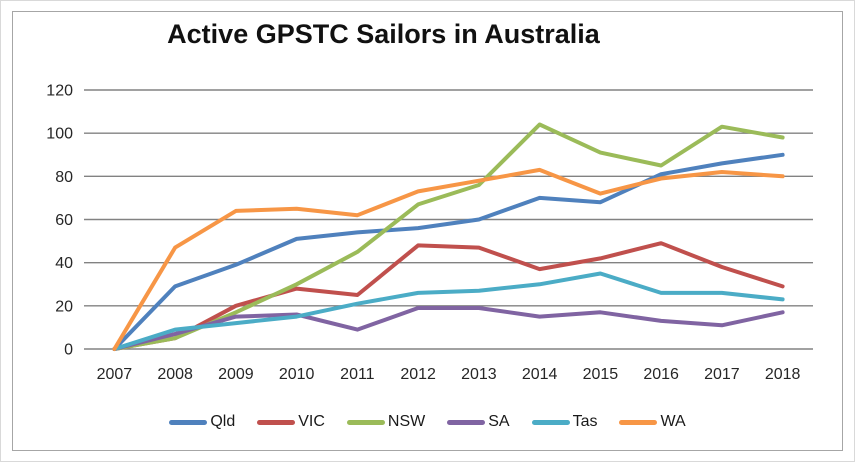 This screenshot has width=855, height=463. I want to click on x-tick-label: 2013, so click(479, 374).